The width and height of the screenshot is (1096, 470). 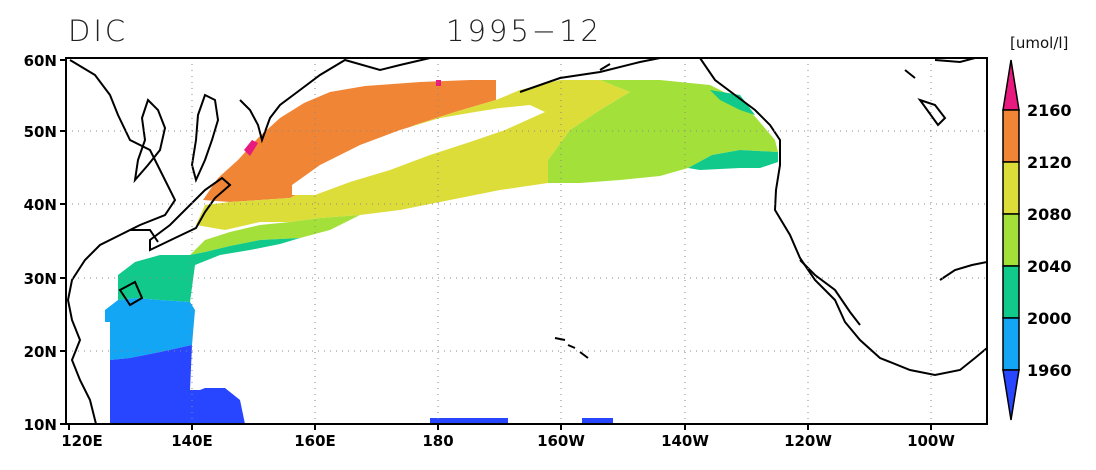 I want to click on variable-title: DIC, so click(x=98, y=31).